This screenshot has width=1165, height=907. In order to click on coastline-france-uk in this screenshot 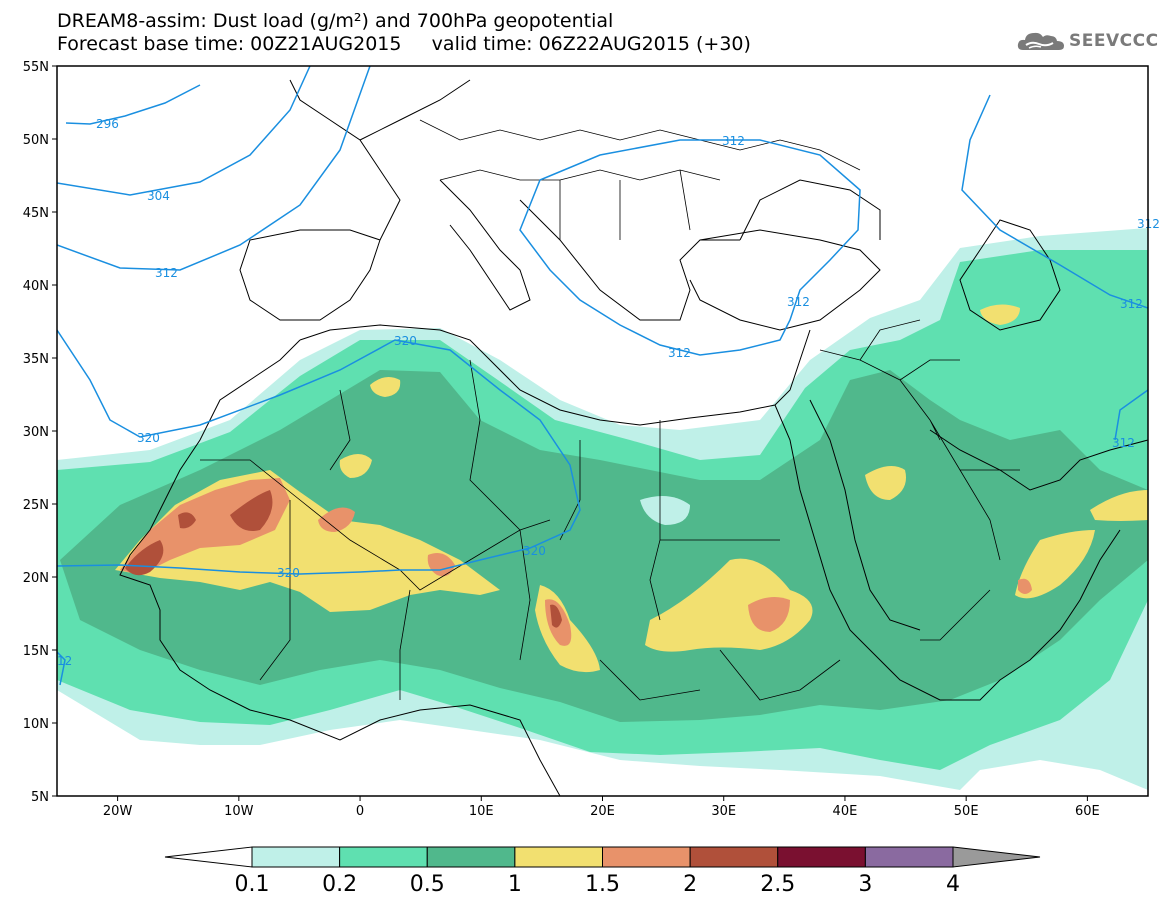, I will do `click(380, 160)`.